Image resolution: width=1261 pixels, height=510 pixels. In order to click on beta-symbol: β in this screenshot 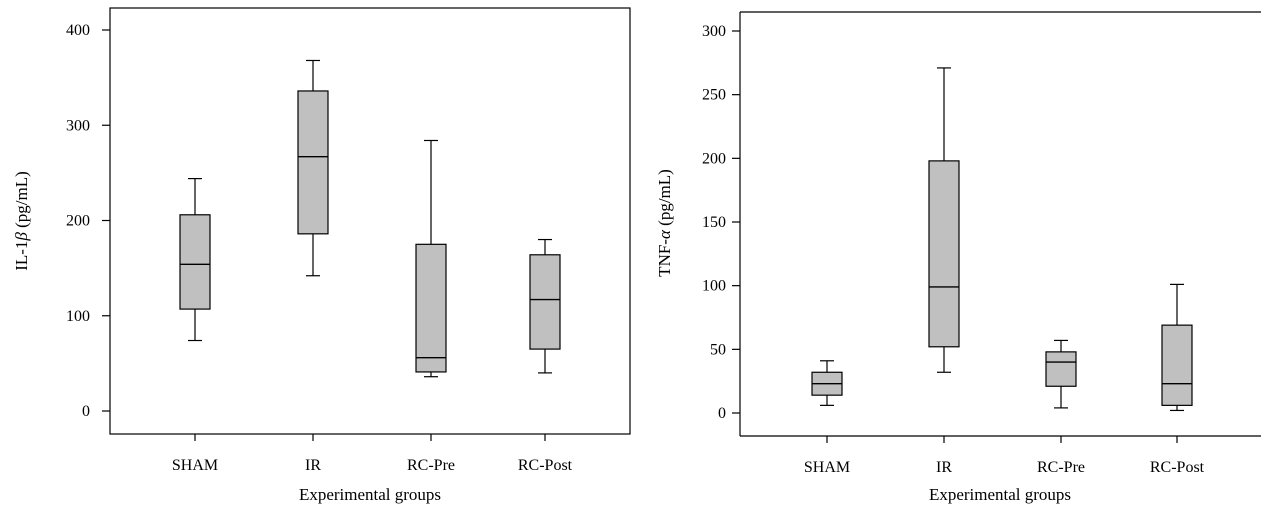, I will do `click(21, 237)`.